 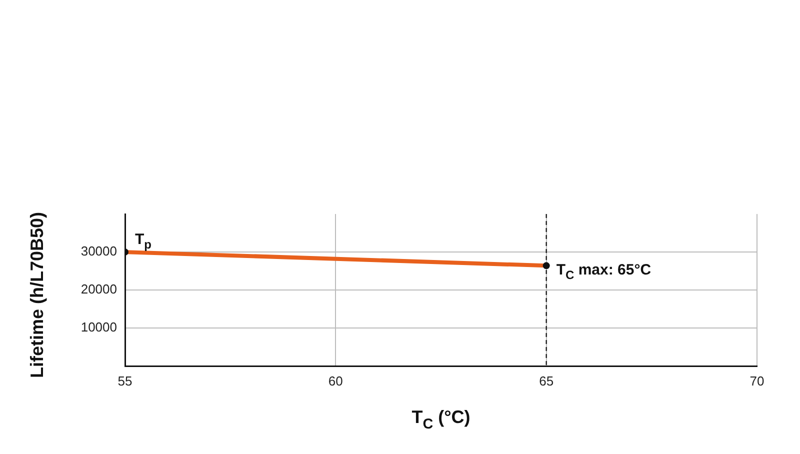 I want to click on y-tick-label: 30000, so click(x=98, y=251).